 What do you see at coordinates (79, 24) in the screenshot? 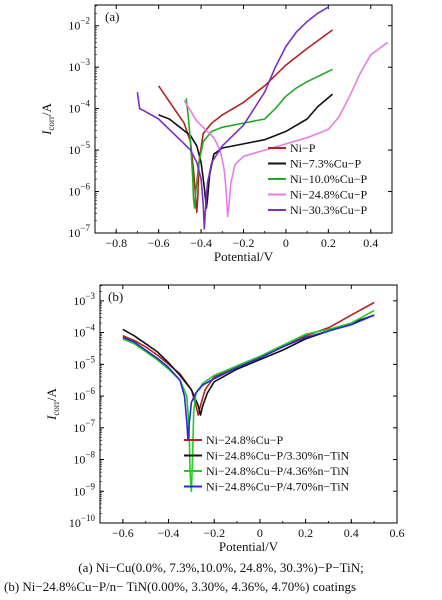
I see `y-tick-label: 10⁻²` at bounding box center [79, 24].